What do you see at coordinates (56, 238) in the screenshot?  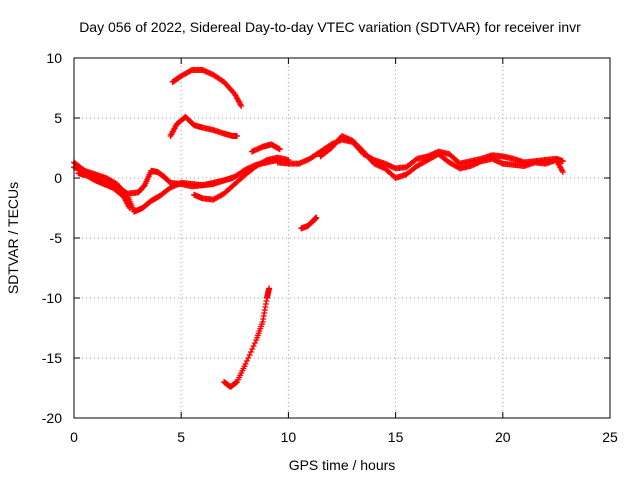 I see `y-tick-label: -5` at bounding box center [56, 238].